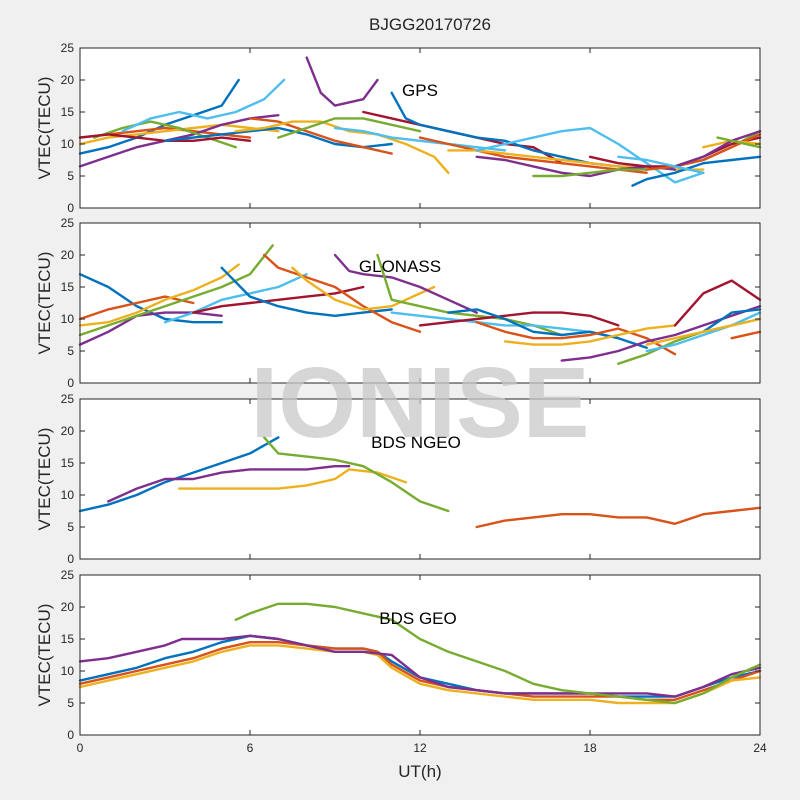 This screenshot has width=800, height=800. What do you see at coordinates (760, 748) in the screenshot?
I see `x-tick-label: 24` at bounding box center [760, 748].